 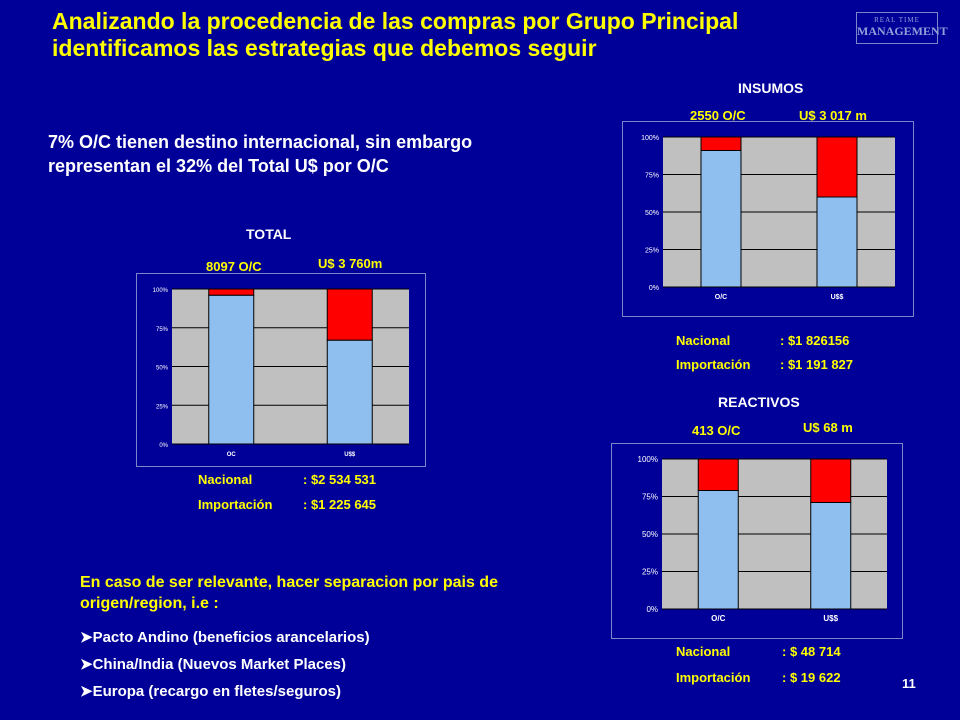 I want to click on reactivos-chart-svg: 0% 25% 50% 75% 100% O/C U$$, so click(x=762, y=539).